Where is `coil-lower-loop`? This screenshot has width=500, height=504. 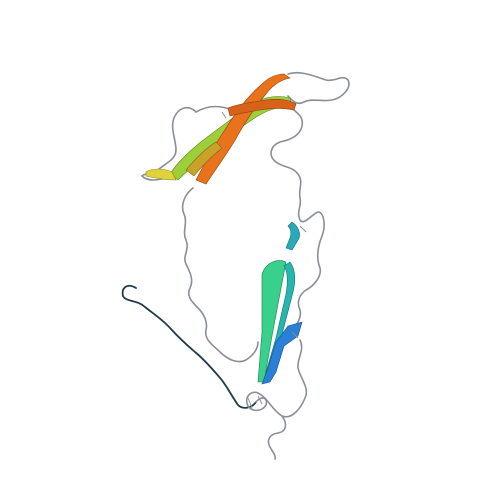
coil-lower-loop is located at coordinates (276, 378).